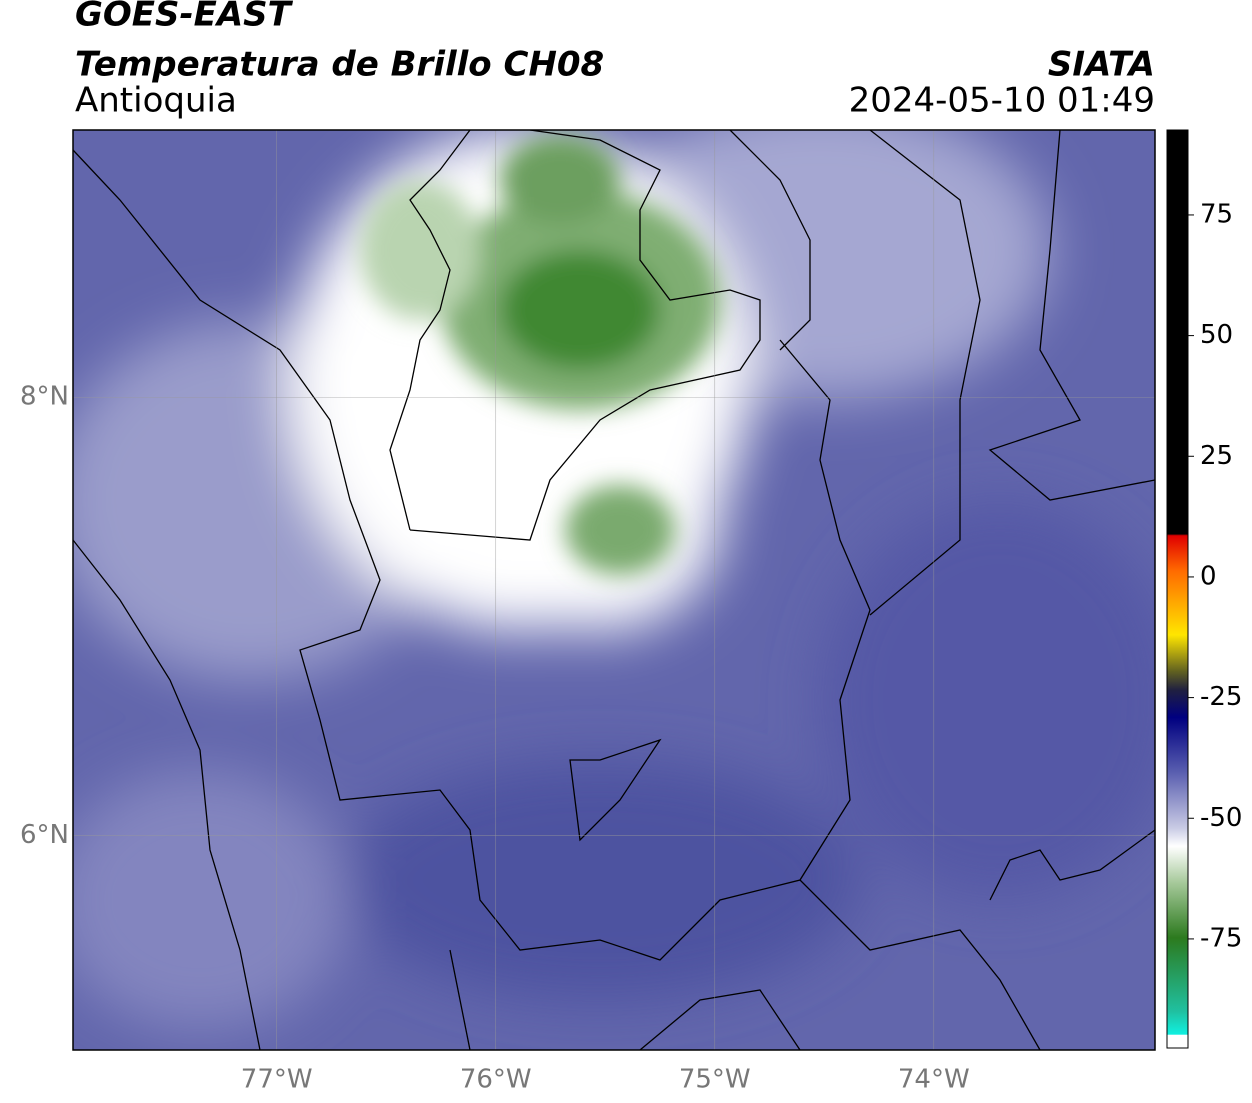 The width and height of the screenshot is (1252, 1103). What do you see at coordinates (1221, 818) in the screenshot?
I see `colorbar-tick-label: -50` at bounding box center [1221, 818].